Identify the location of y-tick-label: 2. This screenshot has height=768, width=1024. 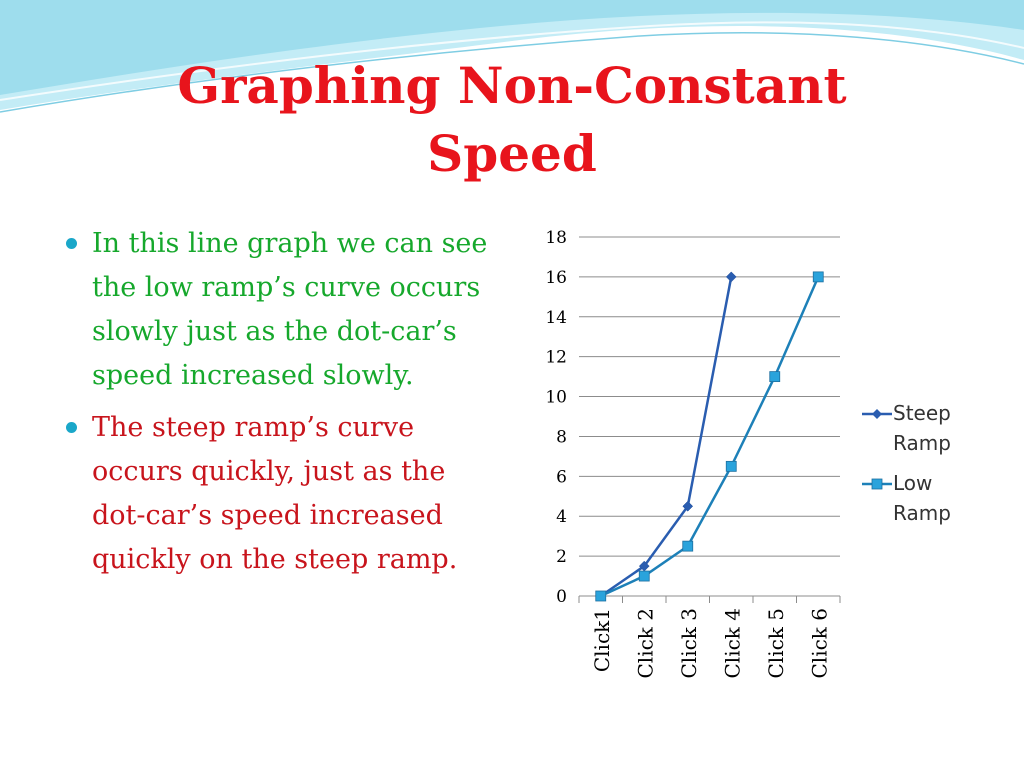
(561, 557).